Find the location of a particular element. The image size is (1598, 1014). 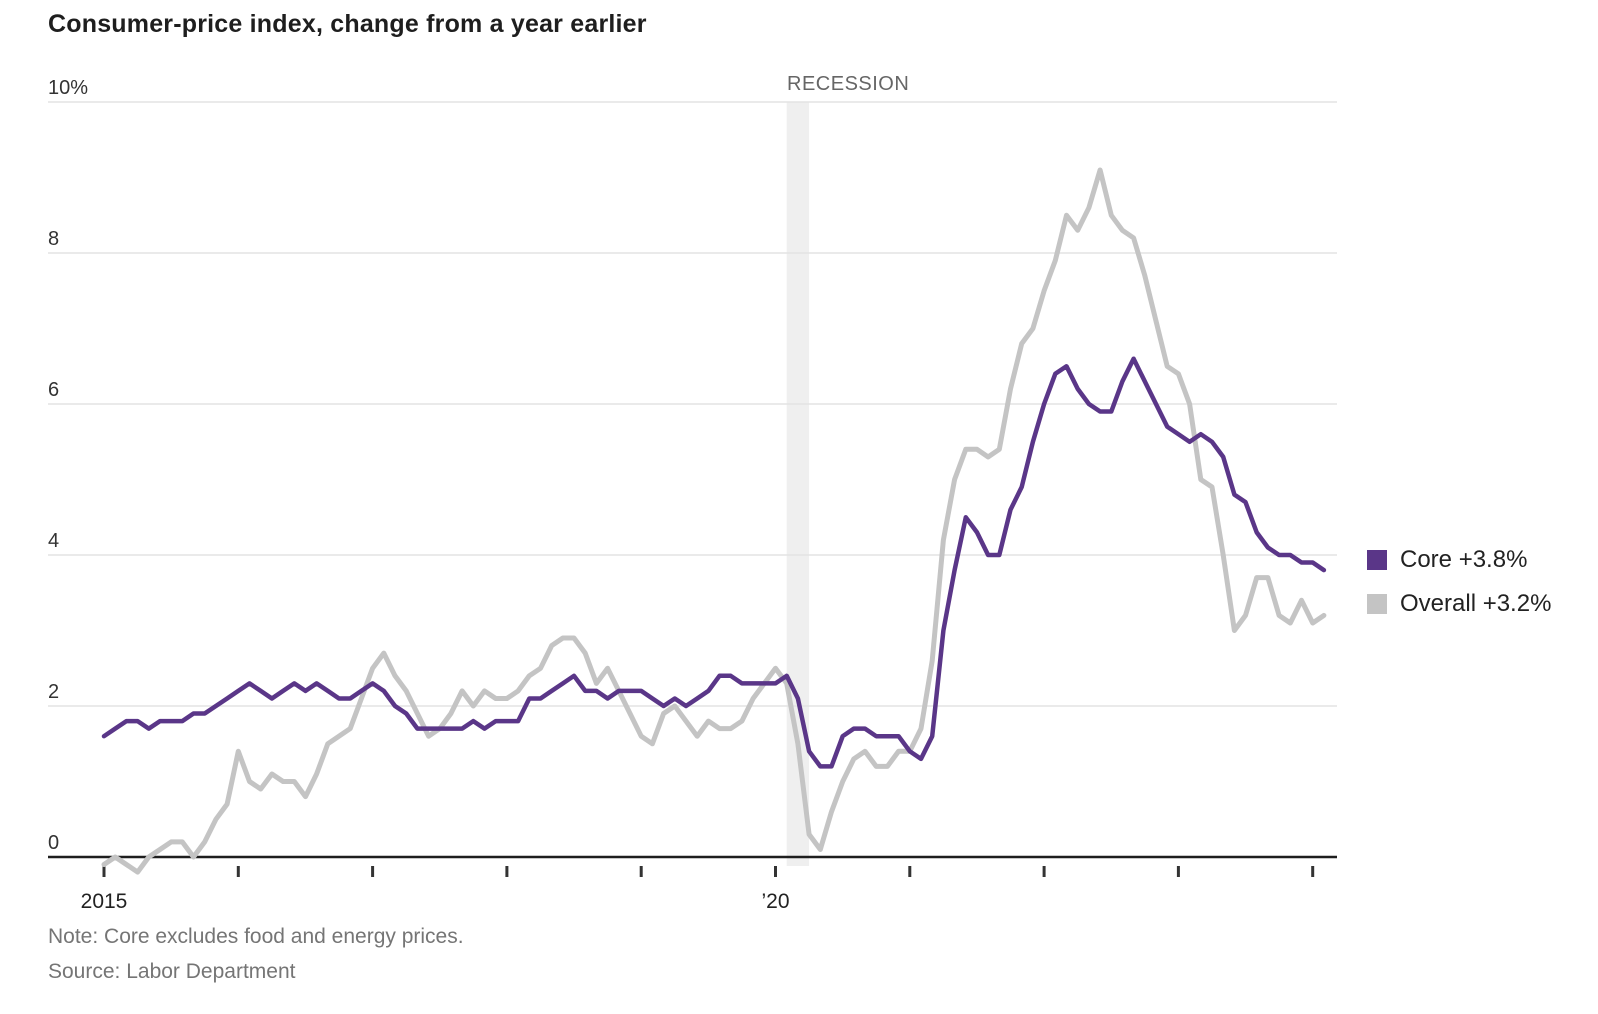

y-axis-label: 2 is located at coordinates (53, 692).